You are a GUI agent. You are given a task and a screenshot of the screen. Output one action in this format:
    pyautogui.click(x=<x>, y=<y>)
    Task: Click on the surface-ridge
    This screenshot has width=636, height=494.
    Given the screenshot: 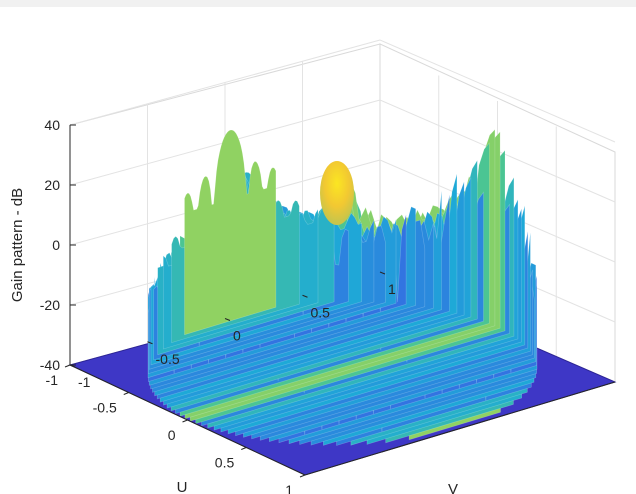 What is the action you would take?
    pyautogui.click(x=230, y=232)
    